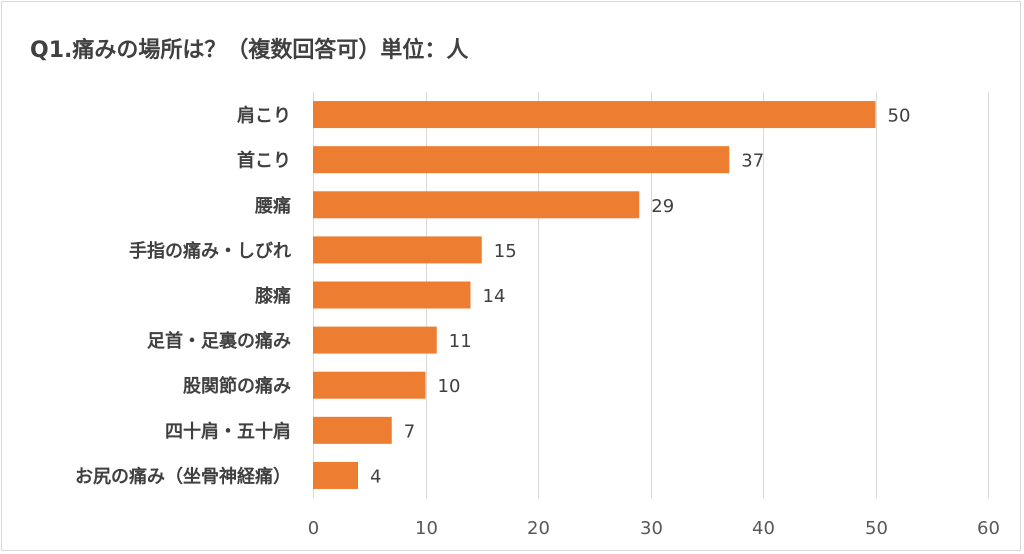  Describe the element at coordinates (409, 431) in the screenshot. I see `data-label: 7` at that location.